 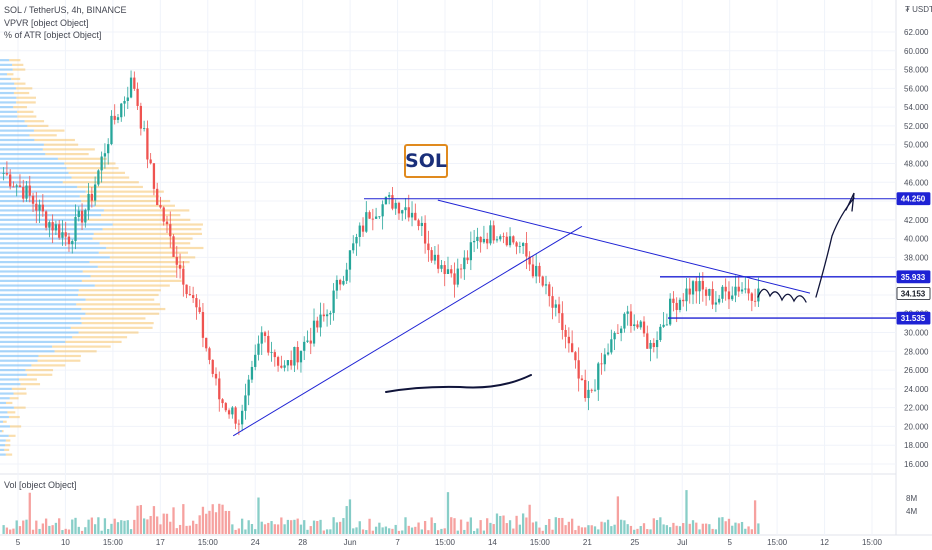 What do you see at coordinates (53, 35) in the screenshot?
I see `indicator-atr-label: % of ATR [object Object]` at bounding box center [53, 35].